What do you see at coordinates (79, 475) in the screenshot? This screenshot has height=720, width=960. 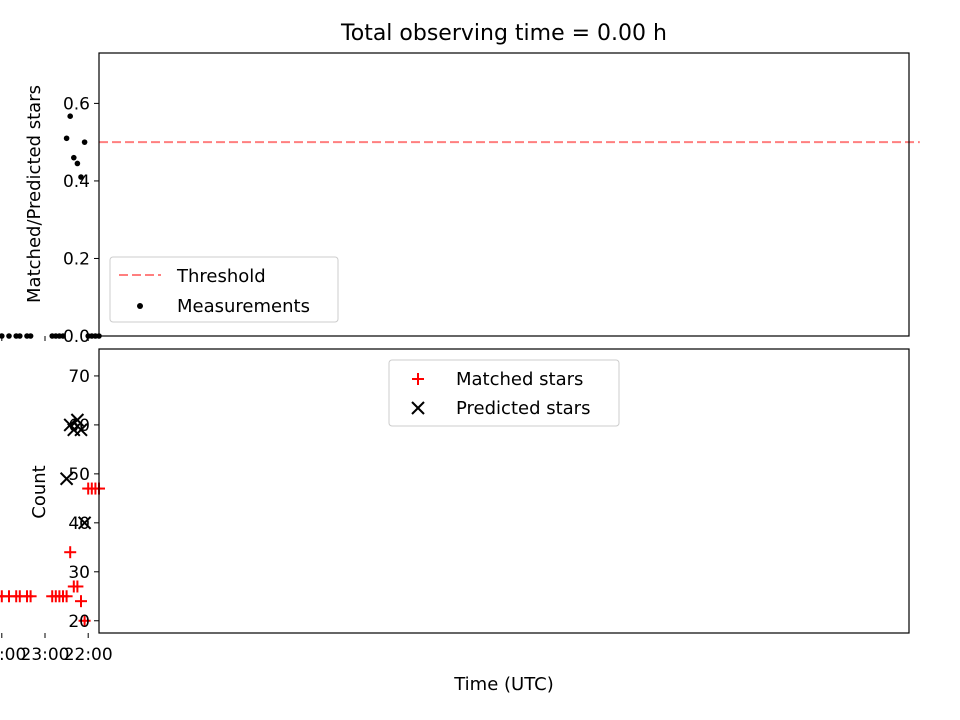 I see `bottom-y-tick-label: 50` at bounding box center [79, 475].